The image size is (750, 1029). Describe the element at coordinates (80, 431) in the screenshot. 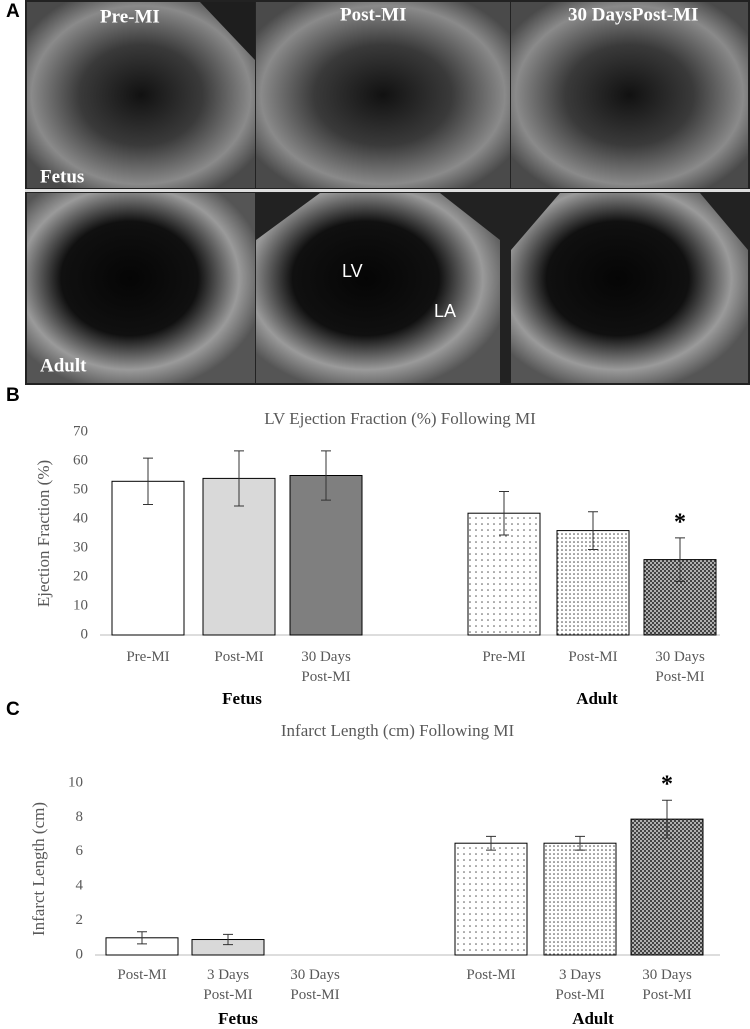

I see `y-tick-label: 70` at that location.